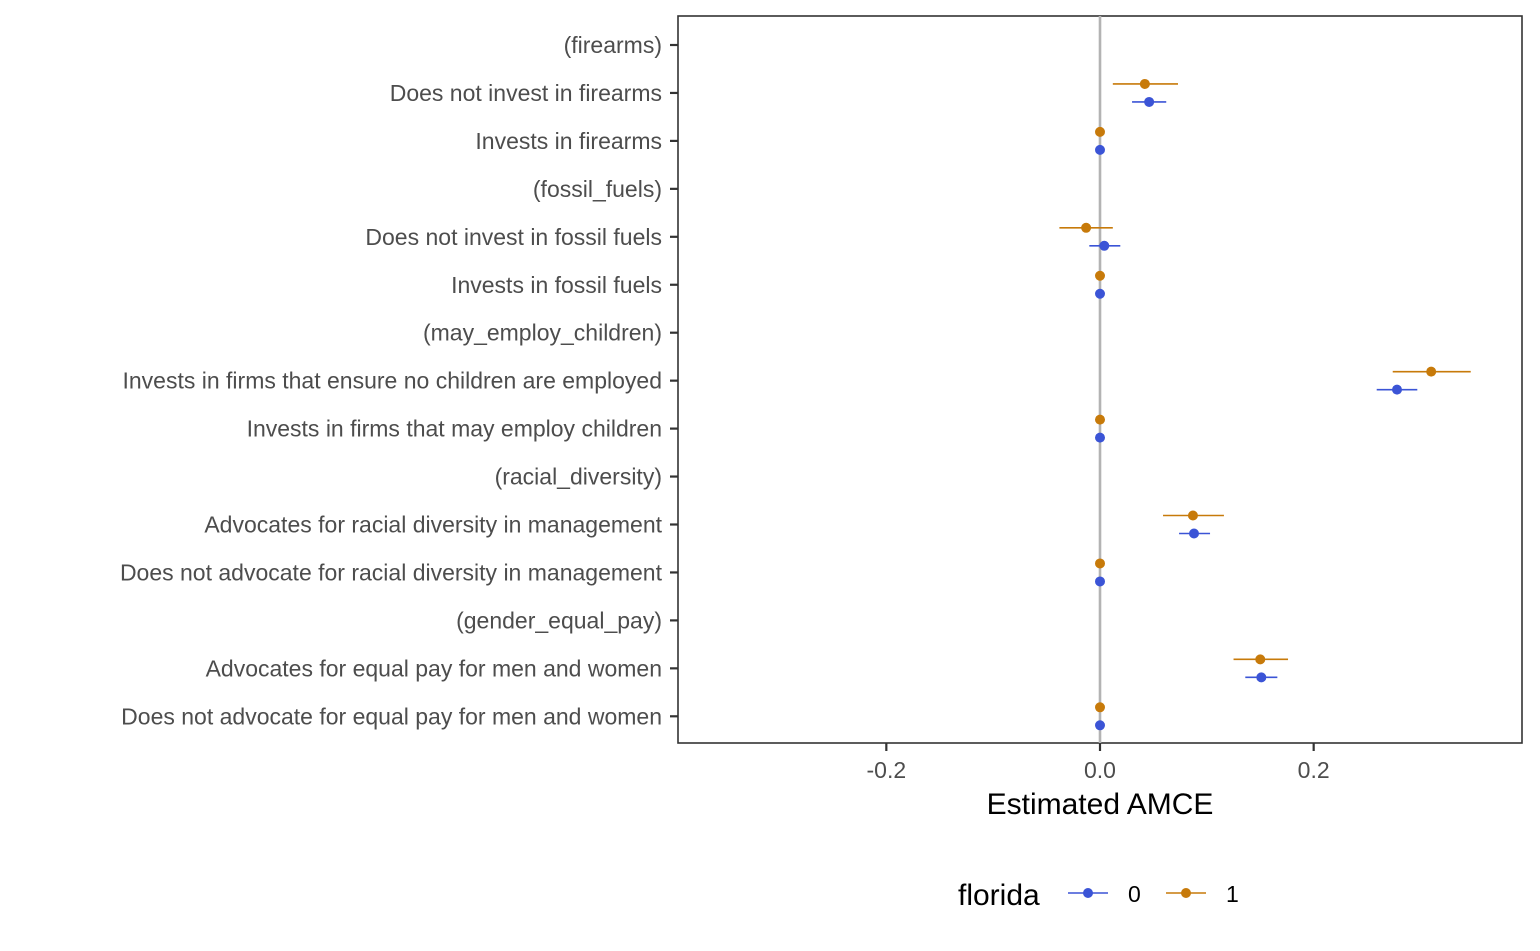 Image resolution: width=1540 pixels, height=951 pixels. Describe the element at coordinates (1232, 894) in the screenshot. I see `legend-label: 1` at that location.